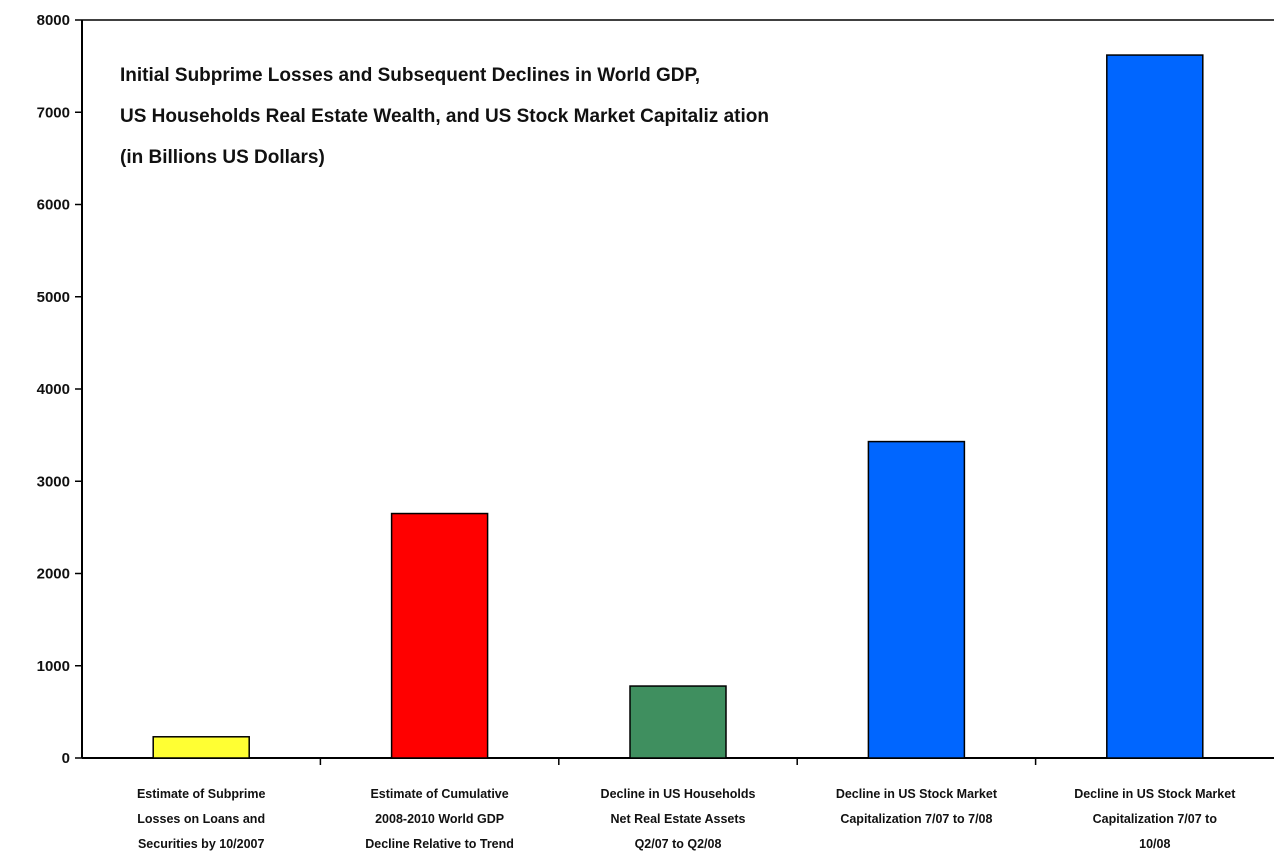 This screenshot has height=860, width=1274. What do you see at coordinates (66, 758) in the screenshot?
I see `y-tick-label: 0` at bounding box center [66, 758].